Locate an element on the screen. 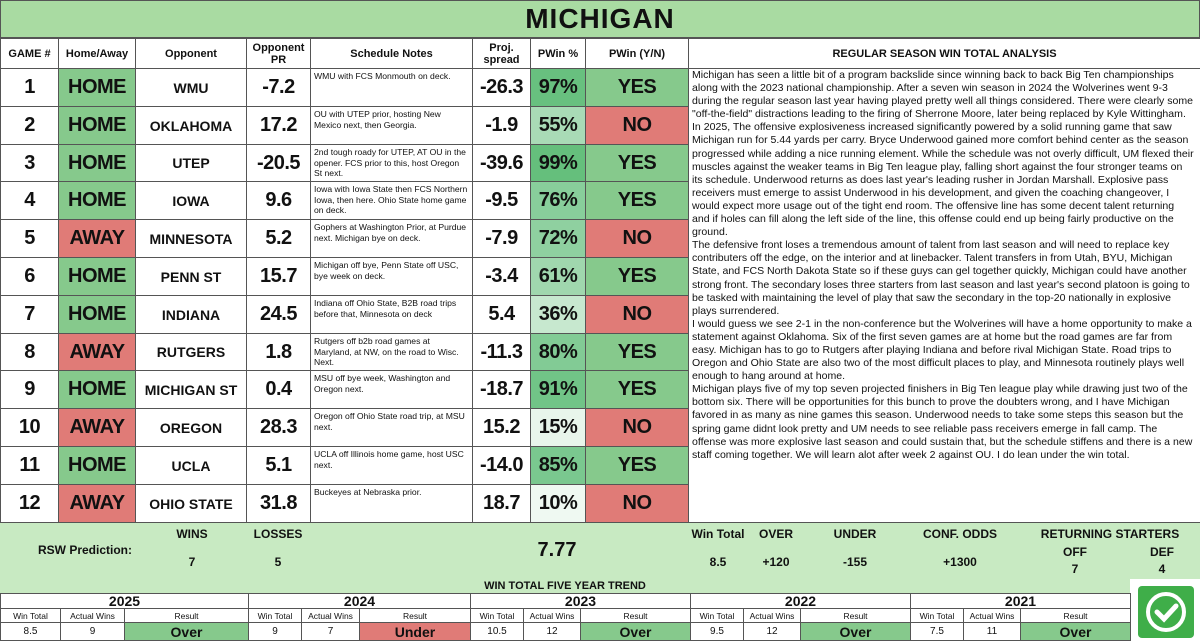 Image resolution: width=1200 pixels, height=641 pixels. opponent-pr: 1.8 is located at coordinates (278, 352).